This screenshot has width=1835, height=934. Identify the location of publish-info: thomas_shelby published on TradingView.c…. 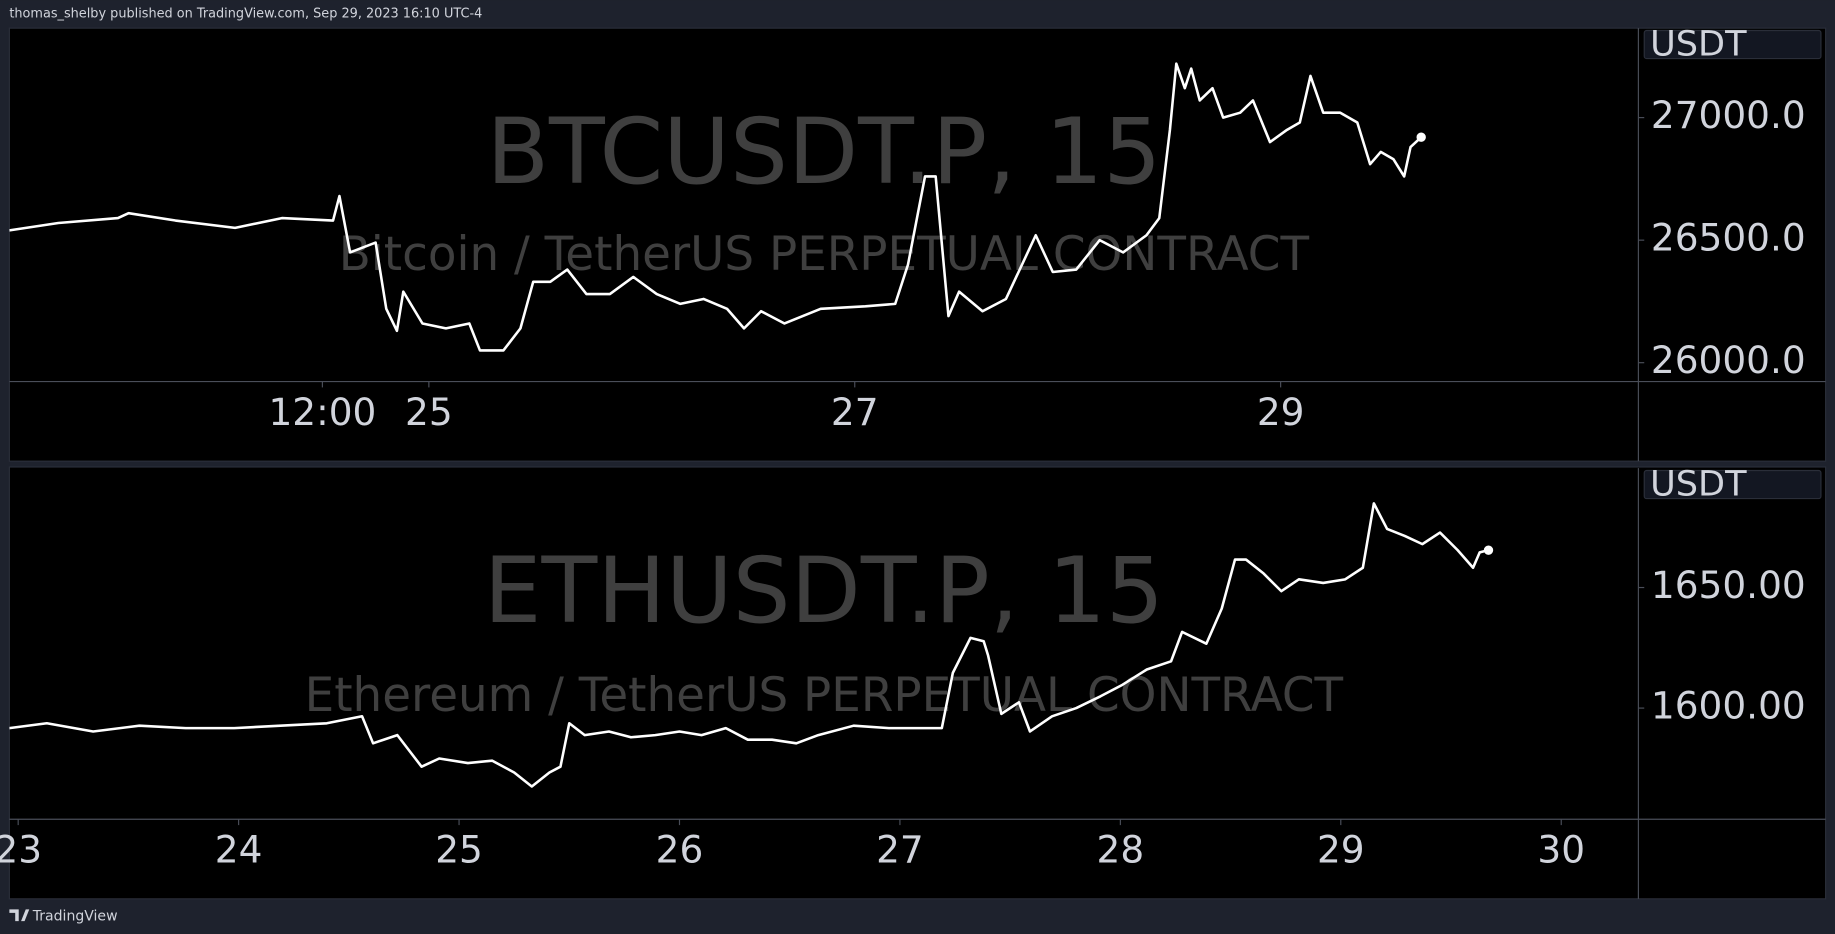
(245, 14).